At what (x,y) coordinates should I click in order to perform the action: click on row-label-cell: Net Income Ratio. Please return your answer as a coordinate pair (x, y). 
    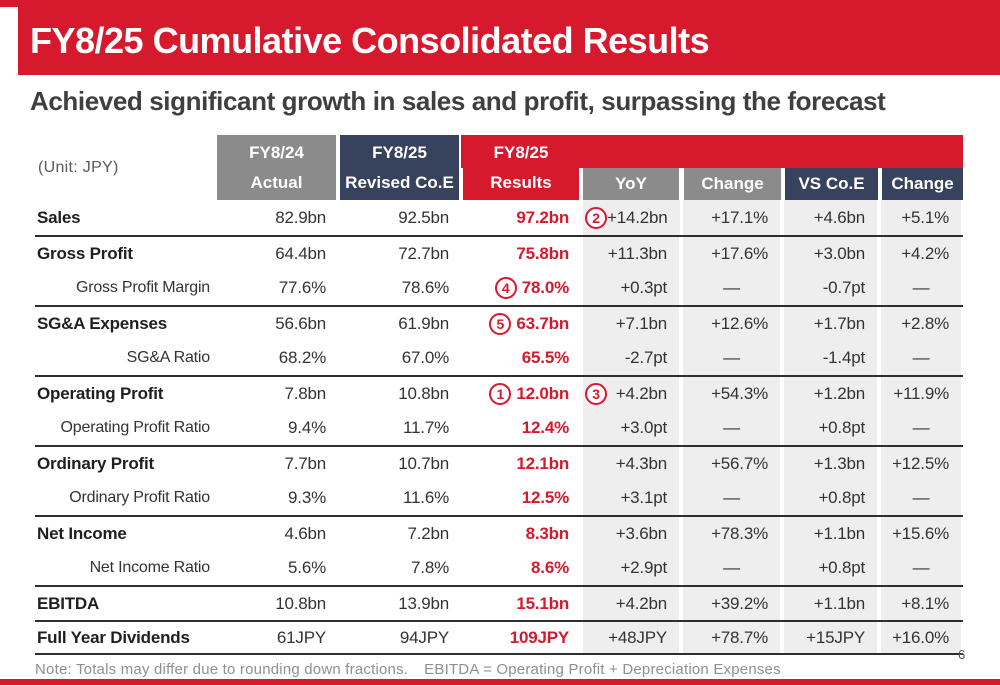
    Looking at the image, I should click on (125, 567).